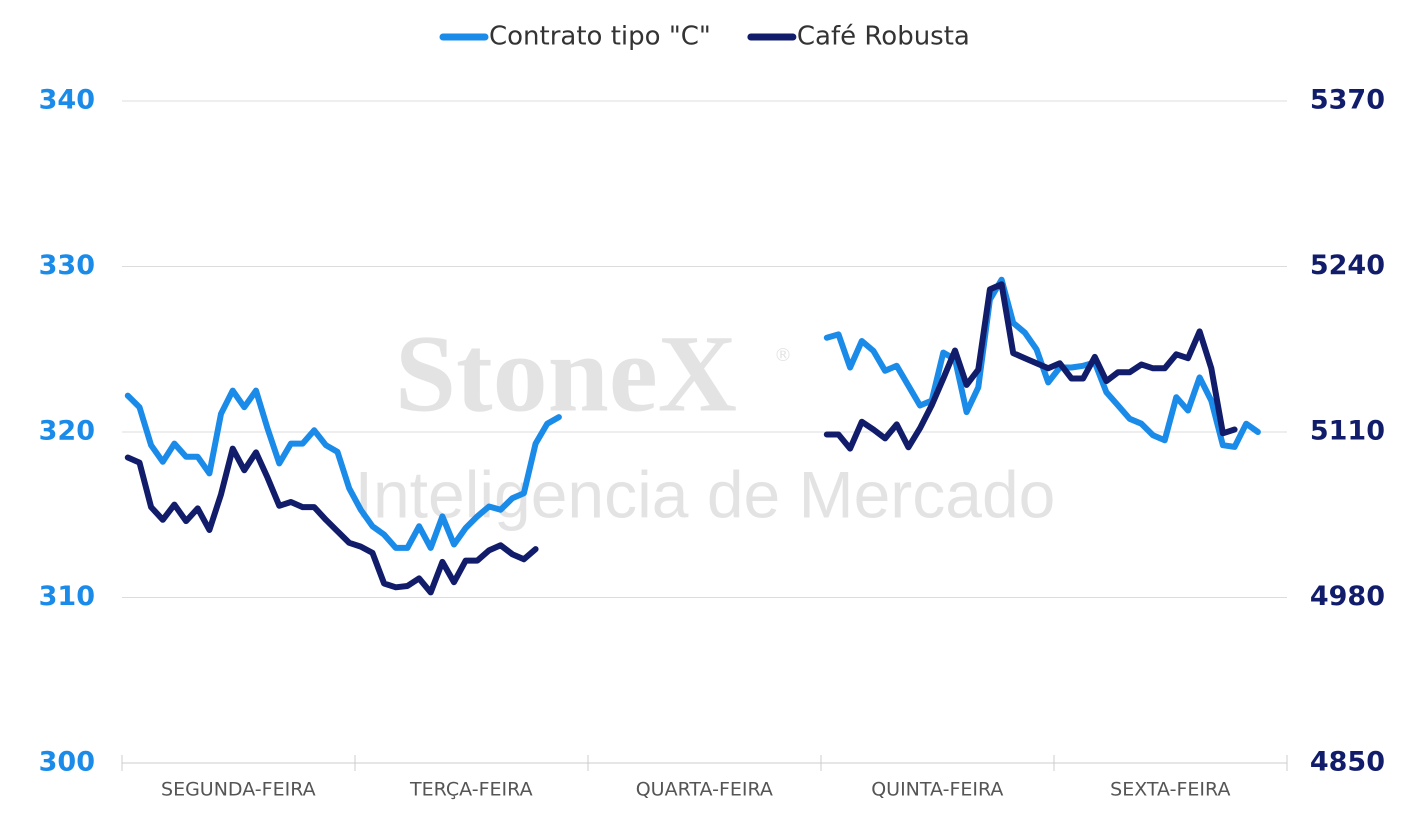 This screenshot has height=831, width=1424. I want to click on y2-tick-label: 4980, so click(1347, 596).